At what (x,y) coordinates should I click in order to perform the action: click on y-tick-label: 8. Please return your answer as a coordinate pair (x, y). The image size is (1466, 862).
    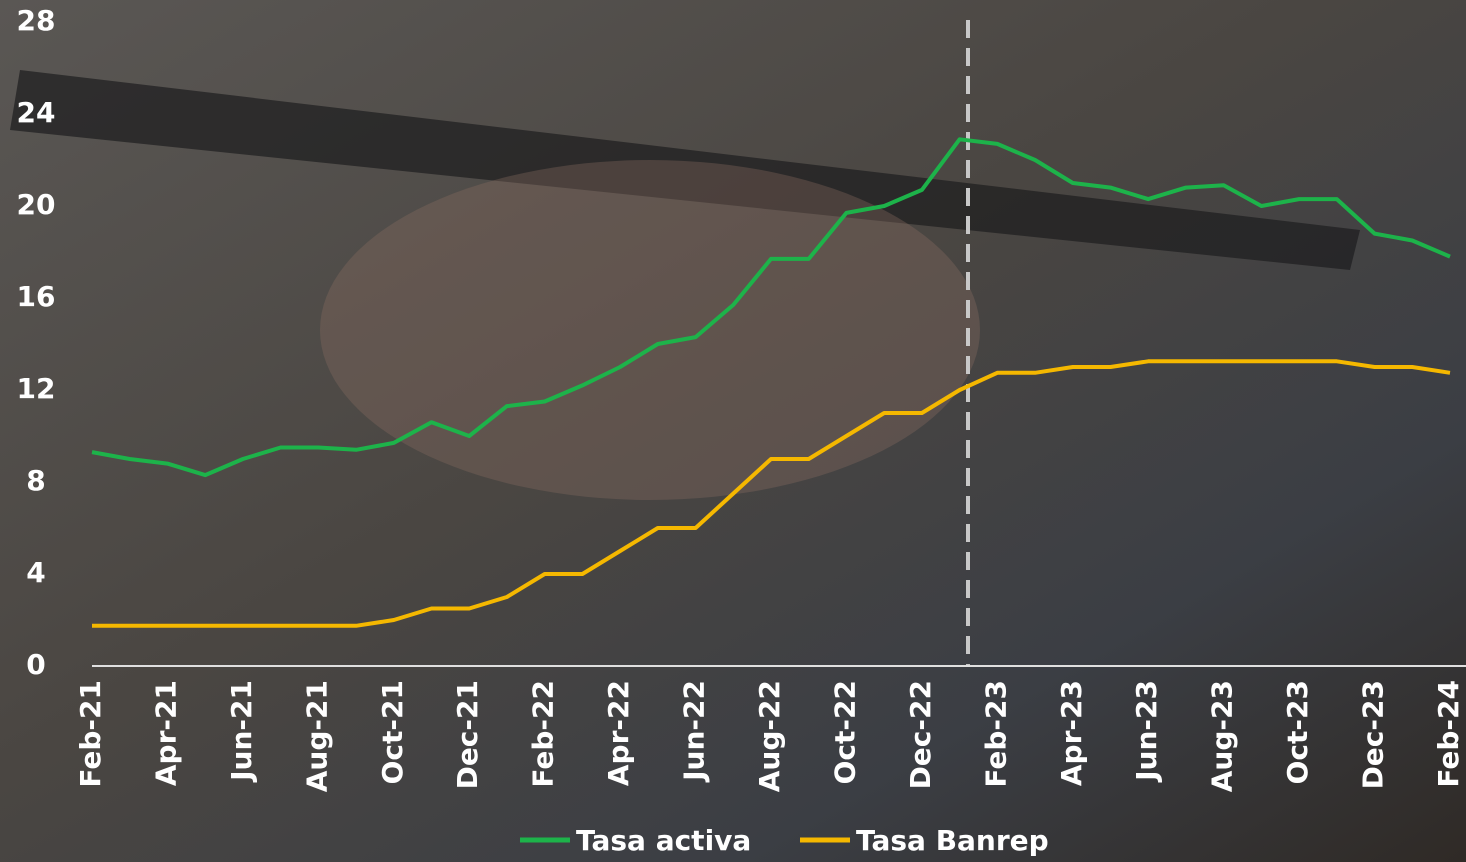
    Looking at the image, I should click on (35, 480).